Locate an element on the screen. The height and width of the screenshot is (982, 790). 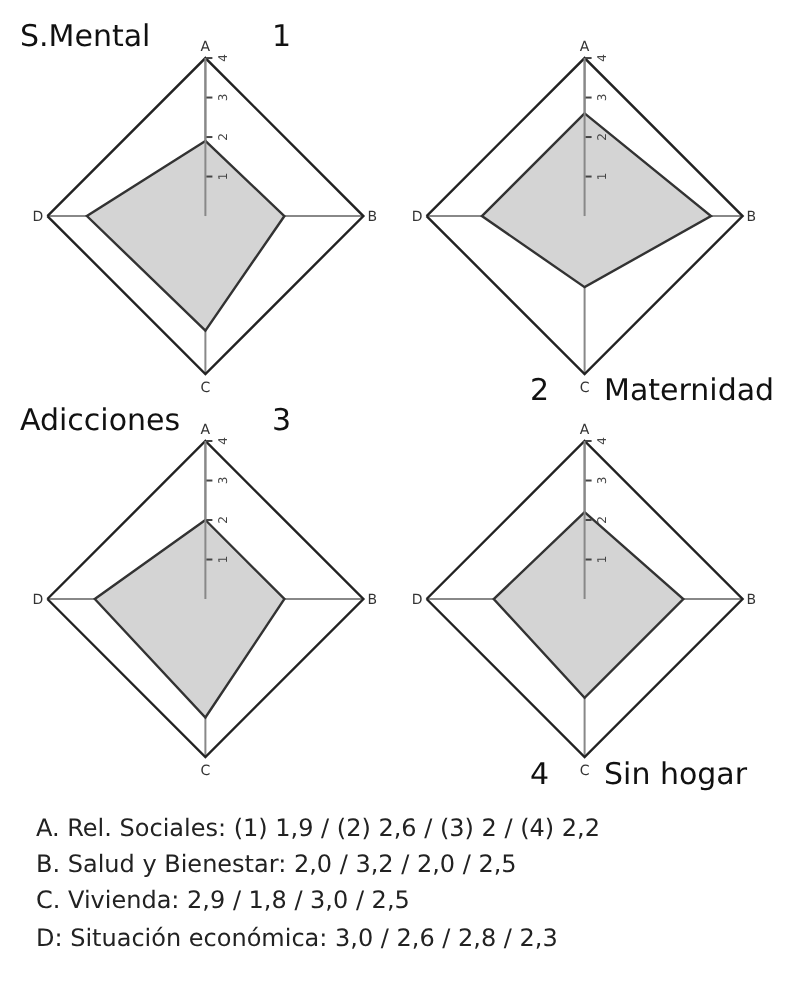
text: B. Salud y Bienestar: 2,0 / 3,2 / 2,0 / 2,5 is located at coordinates (276, 864).